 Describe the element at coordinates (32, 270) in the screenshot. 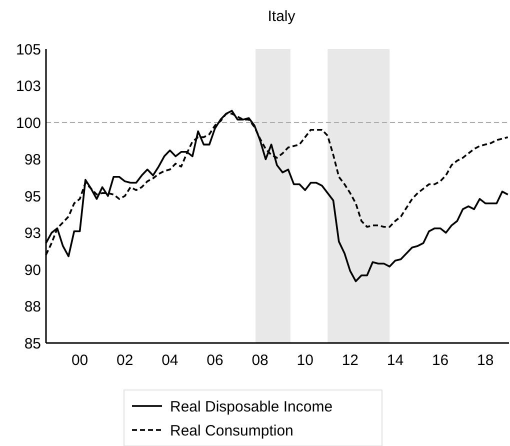

I see `y-tick-label: 90` at that location.